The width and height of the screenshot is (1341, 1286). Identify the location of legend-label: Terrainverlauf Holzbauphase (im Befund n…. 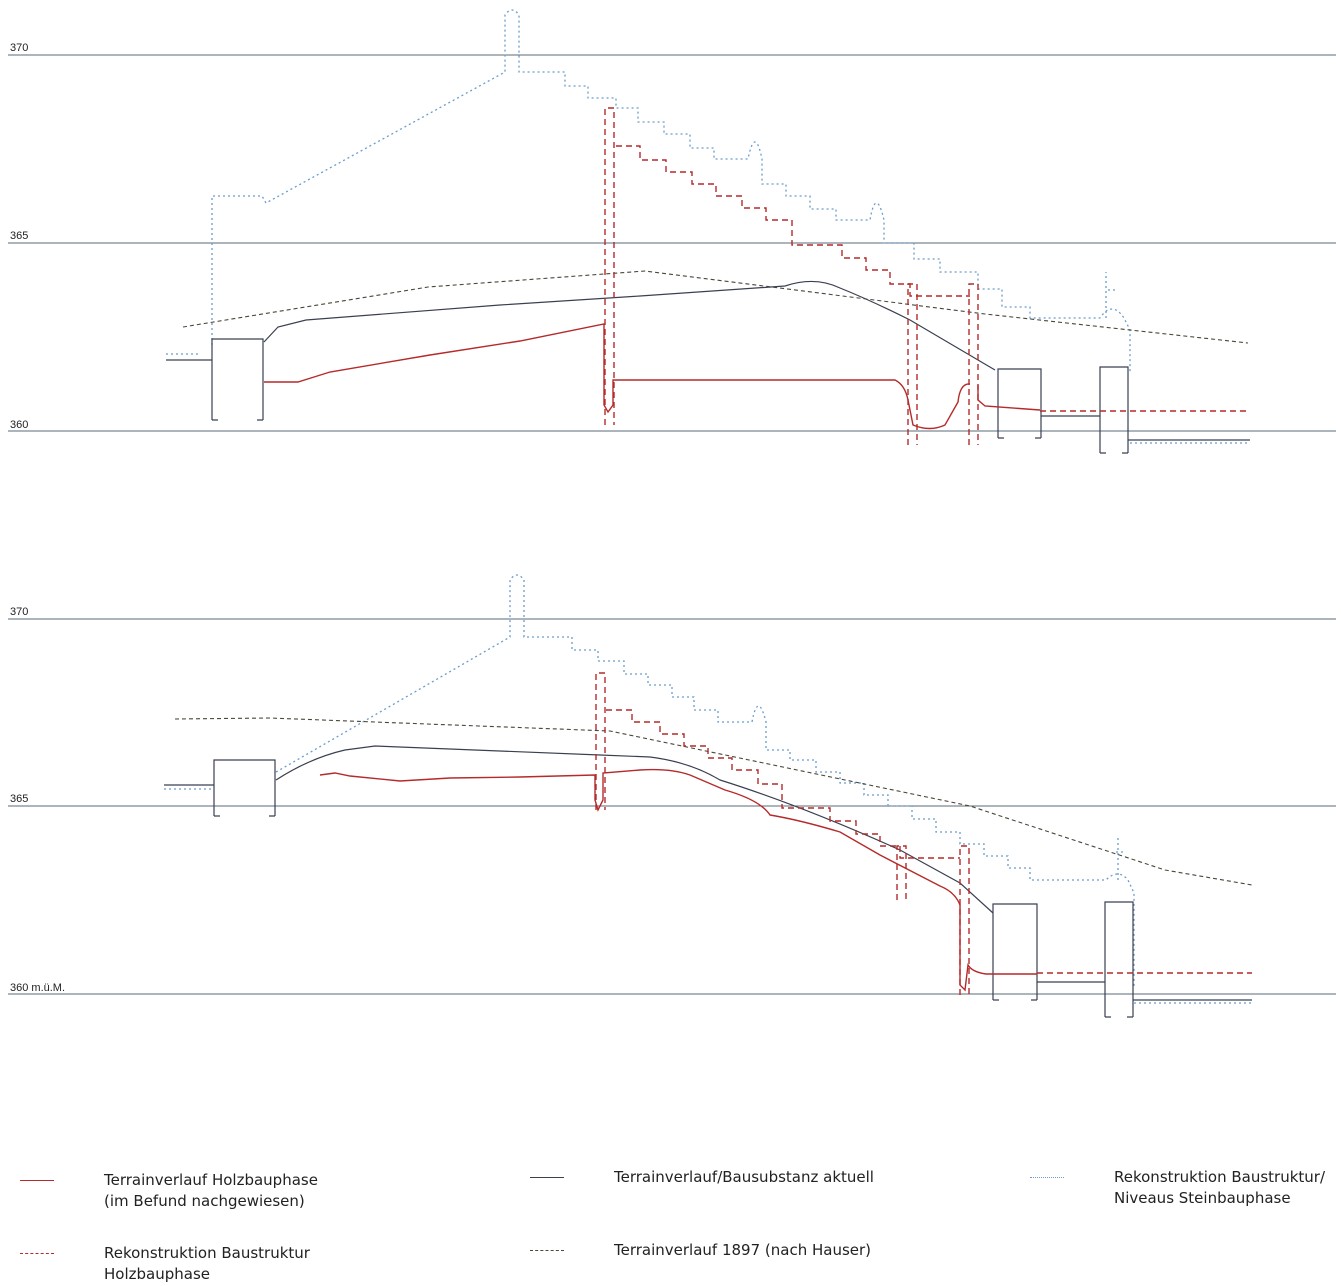
(211, 1191).